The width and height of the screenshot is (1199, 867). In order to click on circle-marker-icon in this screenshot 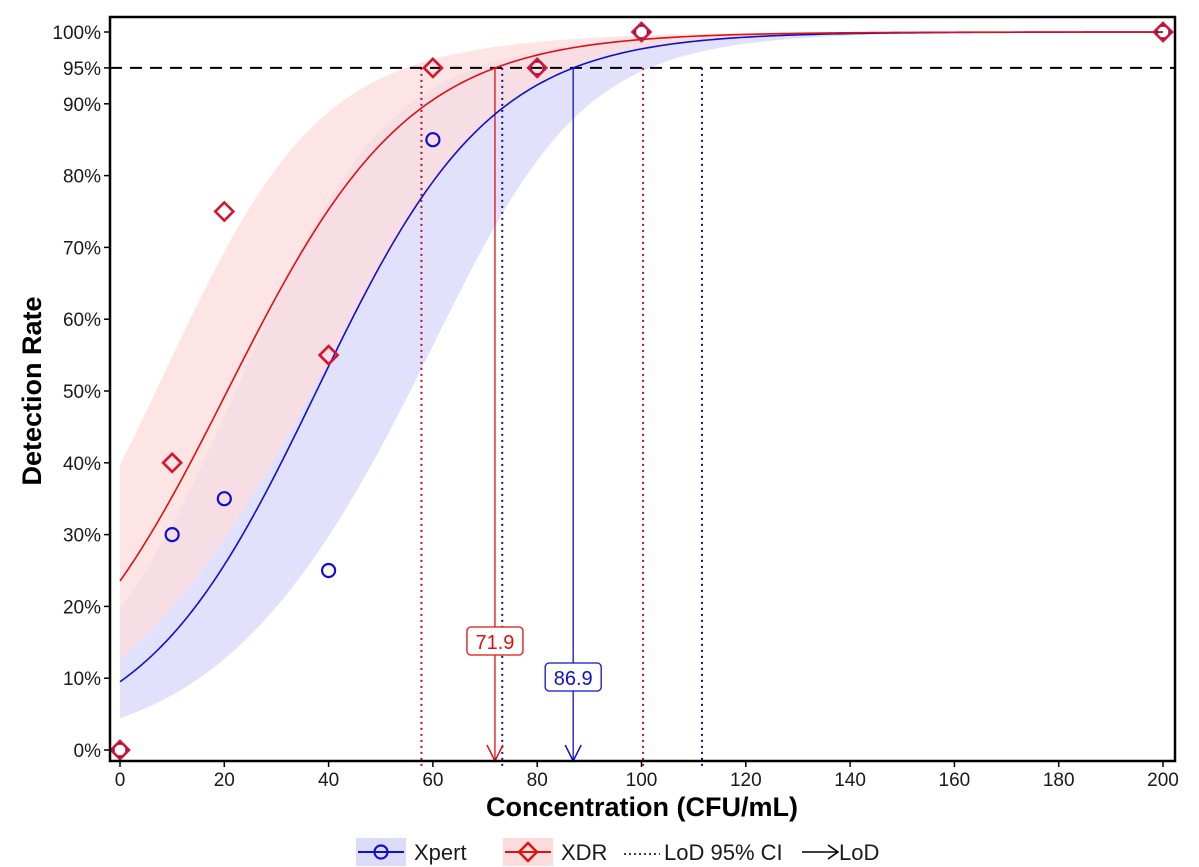, I will do `click(381, 852)`.